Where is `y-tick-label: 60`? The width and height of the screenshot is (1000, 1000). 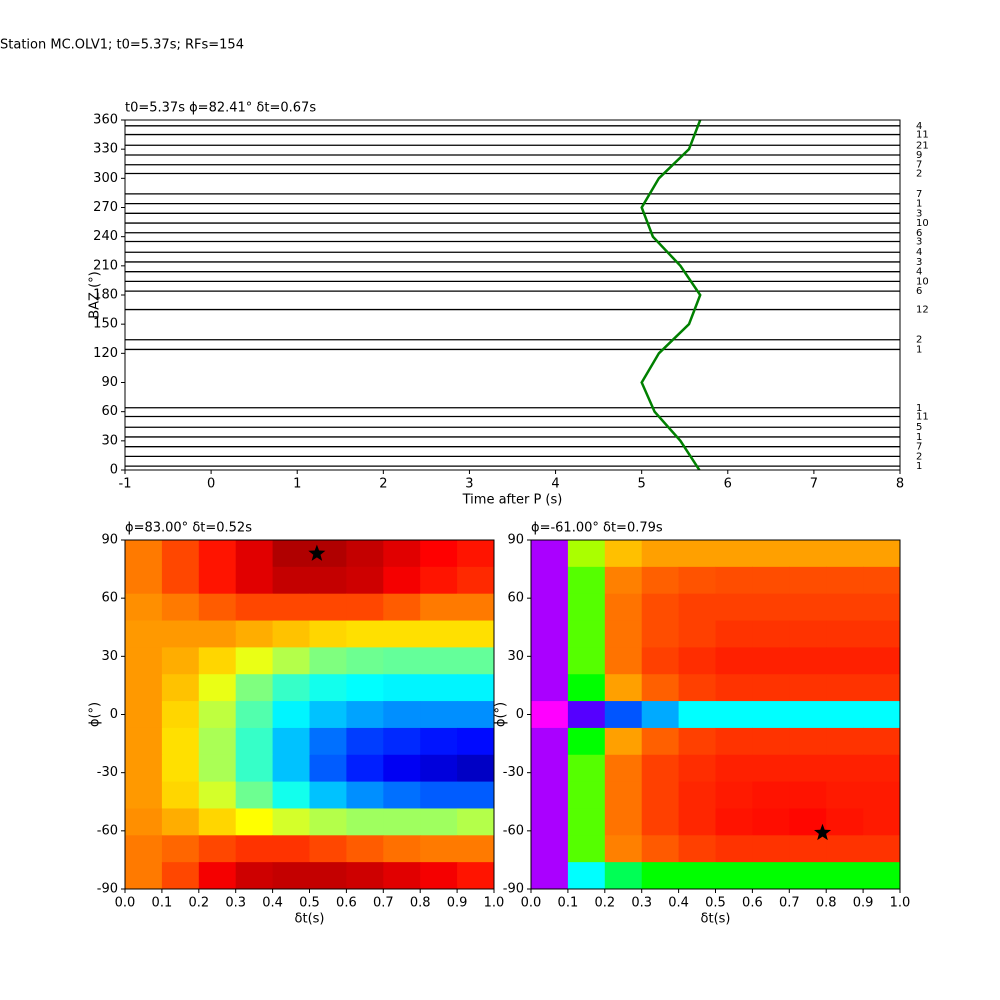
y-tick-label: 60 is located at coordinates (109, 411).